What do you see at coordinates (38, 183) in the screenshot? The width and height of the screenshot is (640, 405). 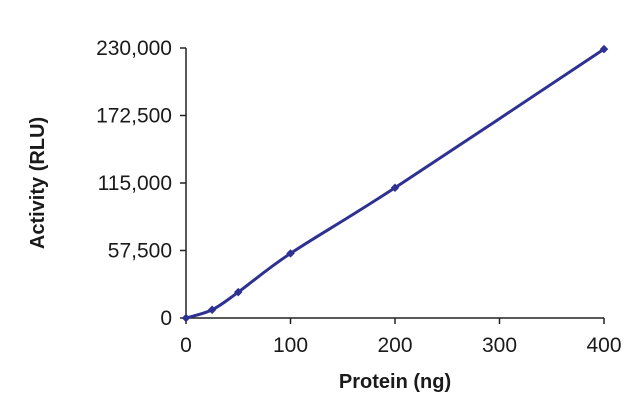 I see `y-axis-title: Activity (RLU)` at bounding box center [38, 183].